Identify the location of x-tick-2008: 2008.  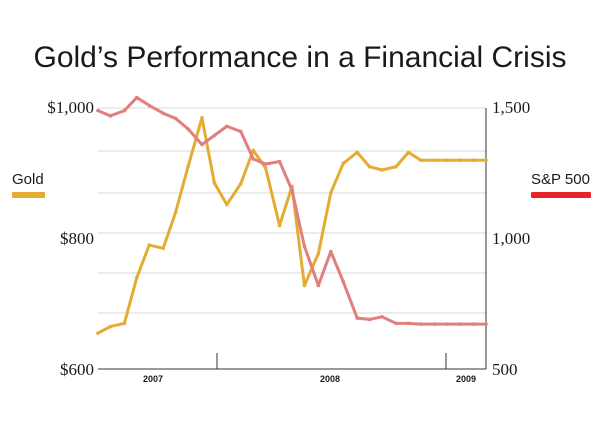
(330, 379).